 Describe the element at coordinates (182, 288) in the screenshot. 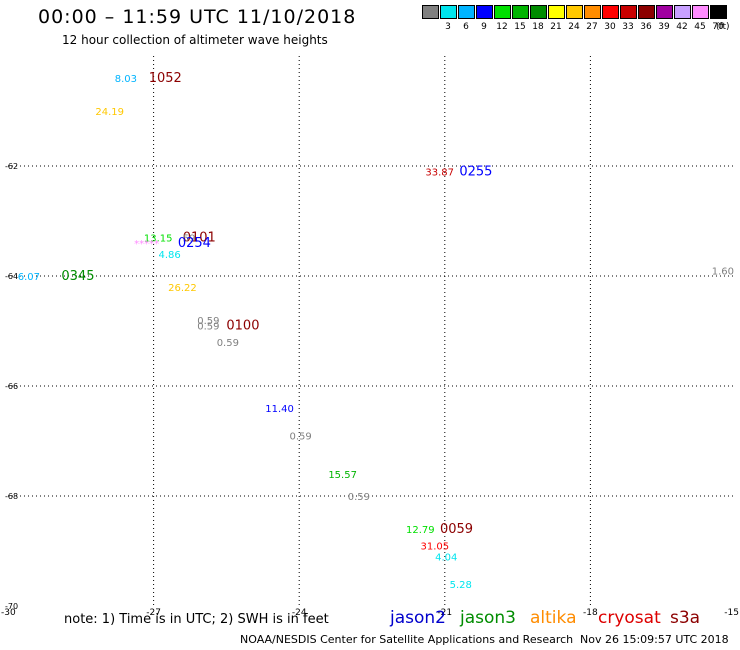

I see `wave-height-label: 26.22` at that location.